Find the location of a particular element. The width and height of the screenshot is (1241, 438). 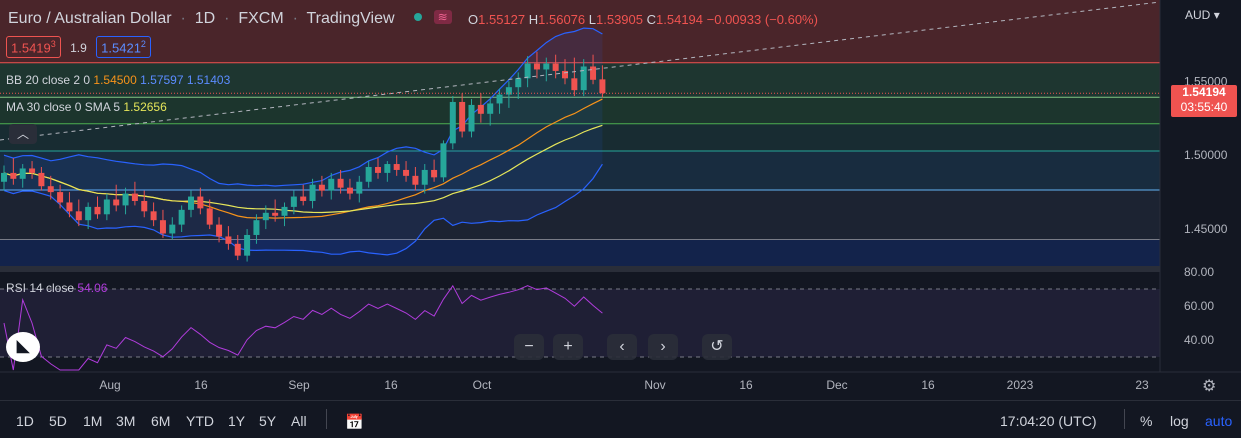

gear-icon: ⚙ is located at coordinates (1209, 386).